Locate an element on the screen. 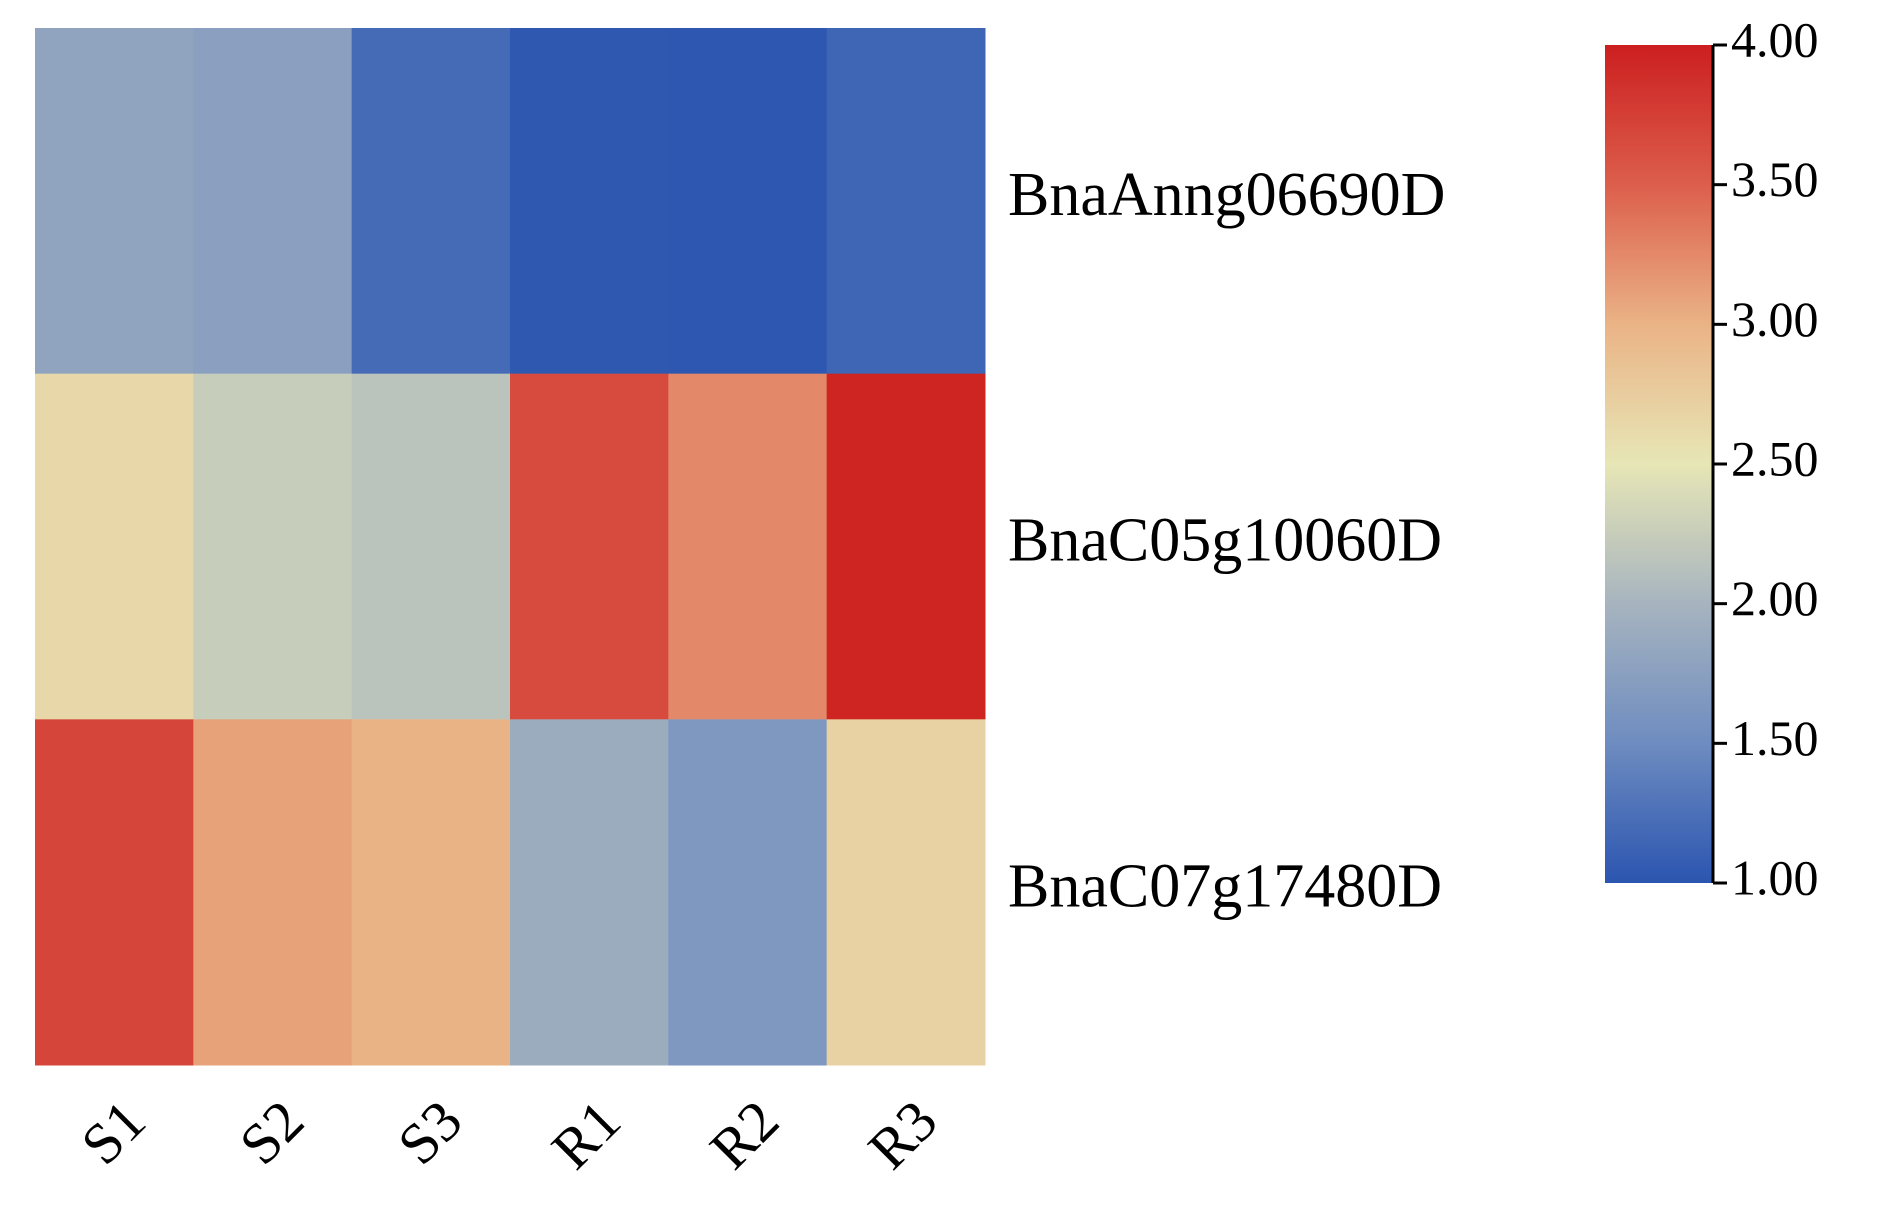 The height and width of the screenshot is (1208, 1885). colorbar-tick-label: 2.50 is located at coordinates (1775, 458).